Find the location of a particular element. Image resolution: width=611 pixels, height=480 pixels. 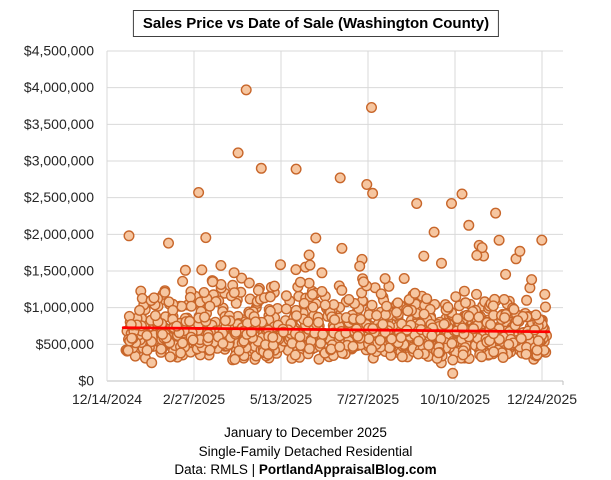

caption-date-range: January to December 2025 is located at coordinates (305, 432).